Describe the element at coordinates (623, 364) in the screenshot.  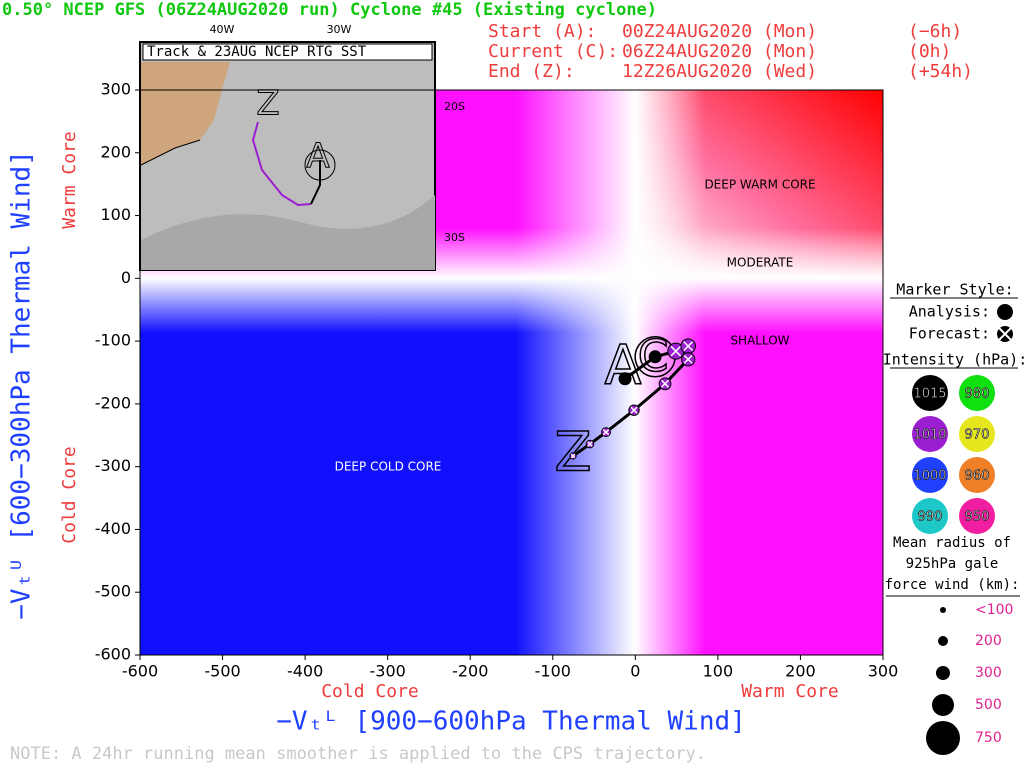
I see `track-letter: A` at that location.